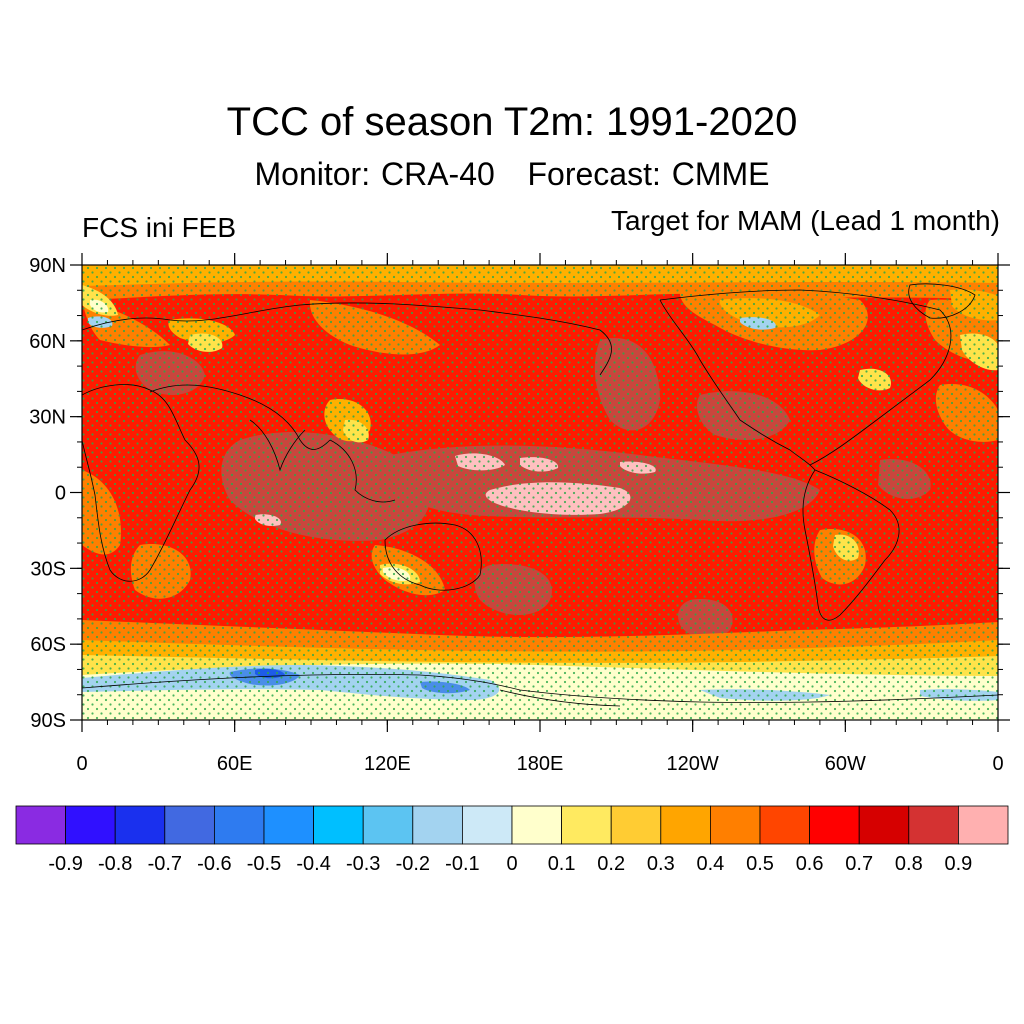 This screenshot has height=1024, width=1024. What do you see at coordinates (264, 864) in the screenshot?
I see `colorbar-label: -0.5` at bounding box center [264, 864].